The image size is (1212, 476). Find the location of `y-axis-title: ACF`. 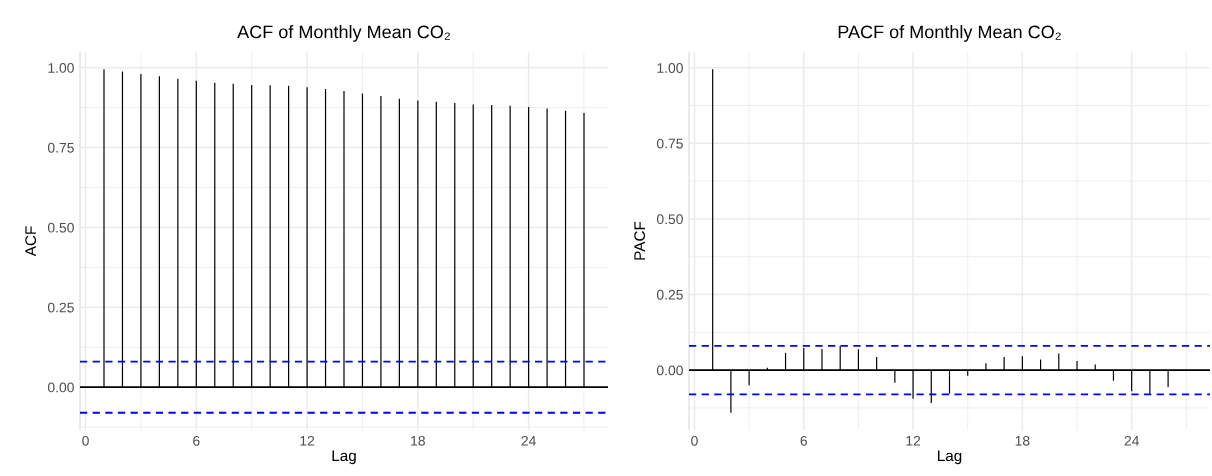

y-axis-title: ACF is located at coordinates (31, 241).